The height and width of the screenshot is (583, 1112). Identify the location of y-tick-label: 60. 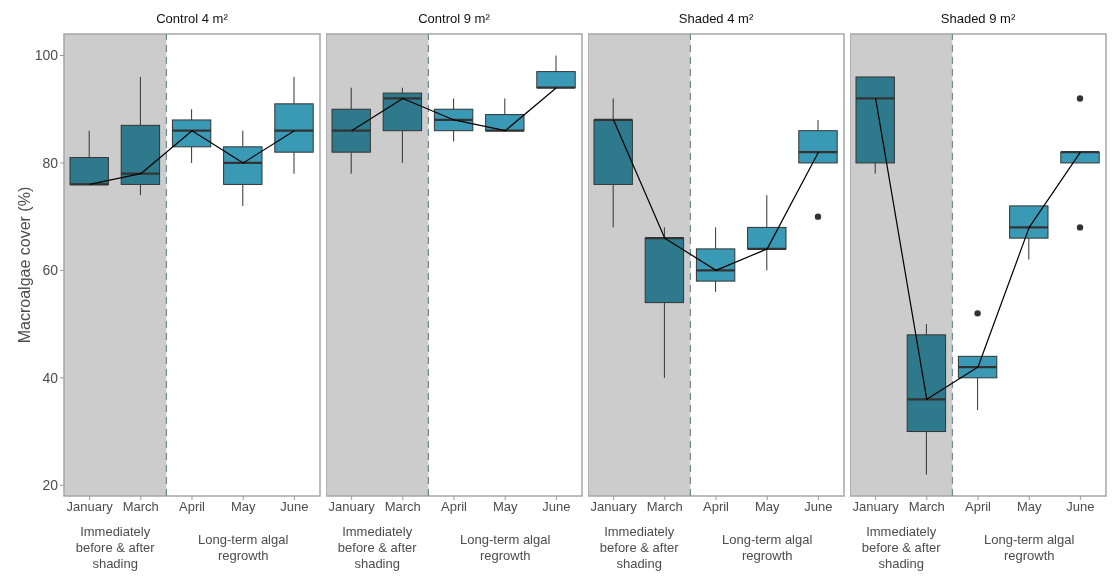
(50, 270).